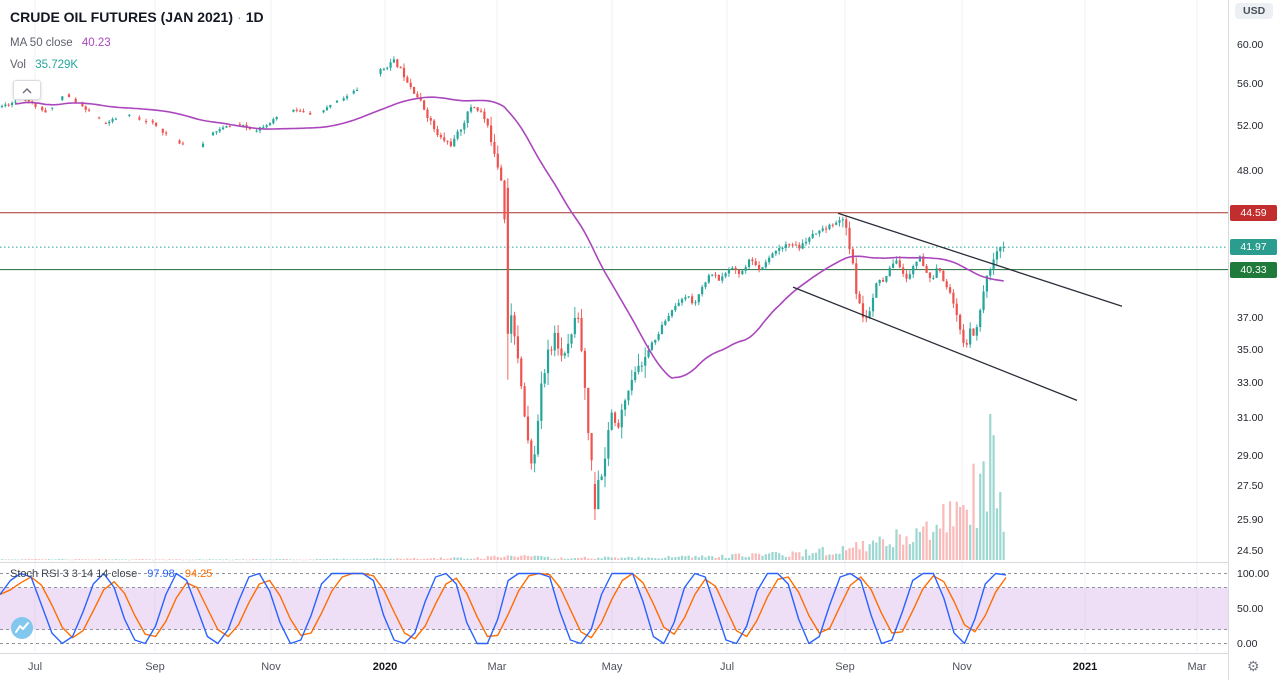  I want to click on symbol-legend: CRUDE OIL FUTURES (JAN 2021) · 1D, so click(137, 17).